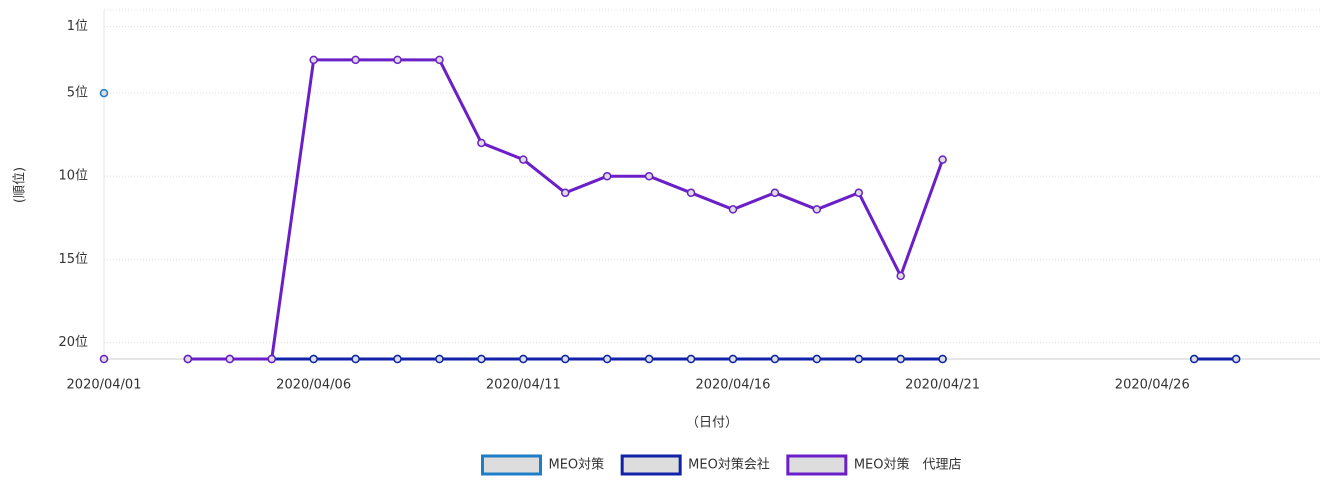  What do you see at coordinates (942, 385) in the screenshot?
I see `x-tick-label: 2020/04/21` at bounding box center [942, 385].